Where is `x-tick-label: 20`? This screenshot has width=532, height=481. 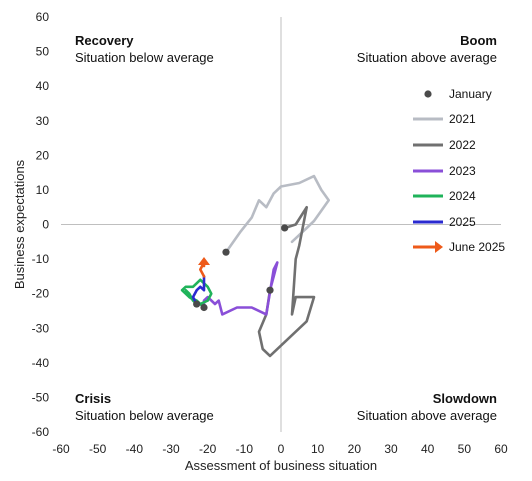
x-tick-label: 20 is located at coordinates (355, 449).